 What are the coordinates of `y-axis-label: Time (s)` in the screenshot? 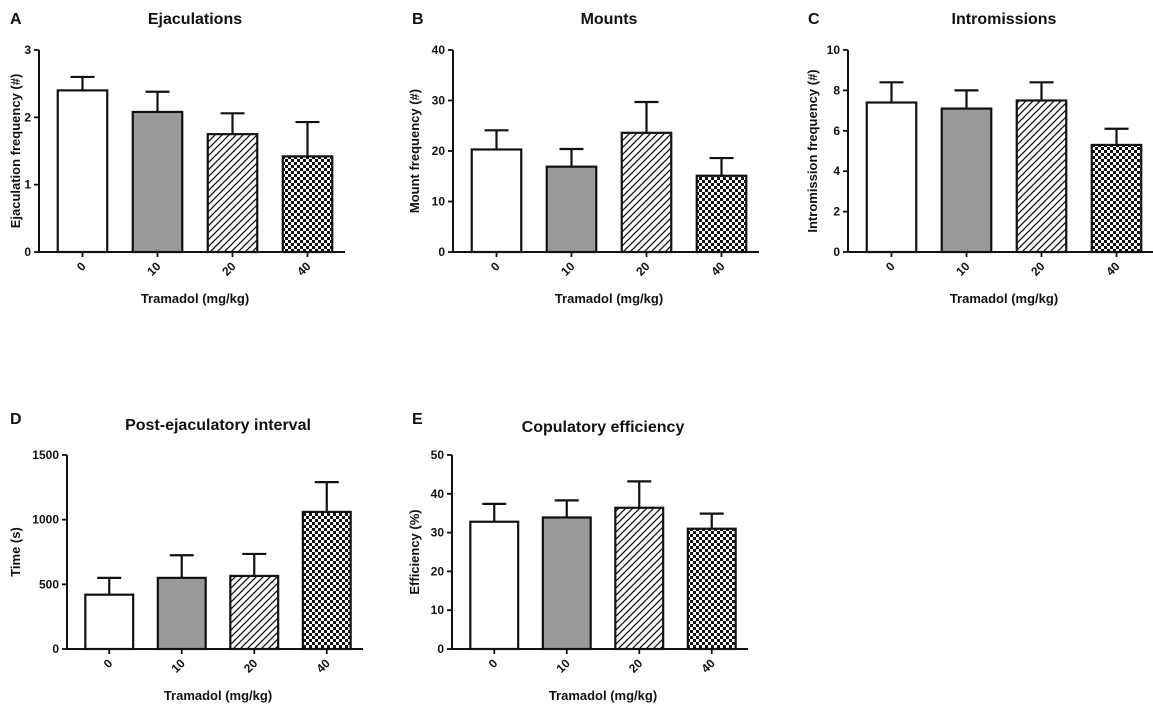 It's located at (15, 552).